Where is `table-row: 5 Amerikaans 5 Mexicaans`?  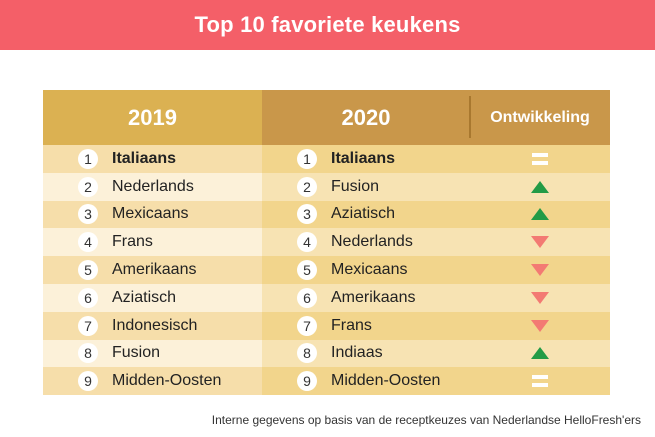
table-row: 5 Amerikaans 5 Mexicaans is located at coordinates (326, 270).